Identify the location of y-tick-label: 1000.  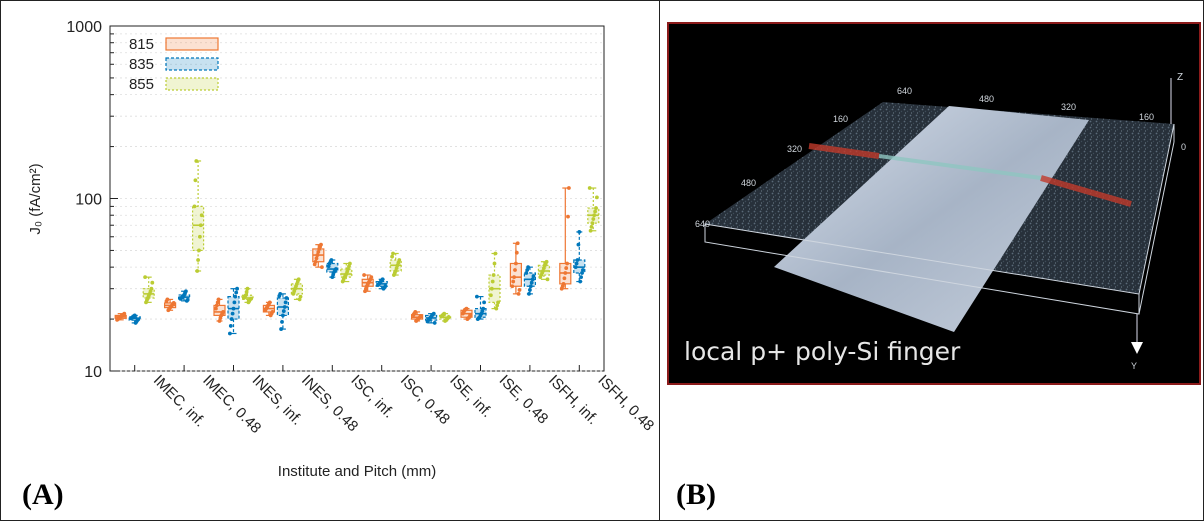
(84, 27).